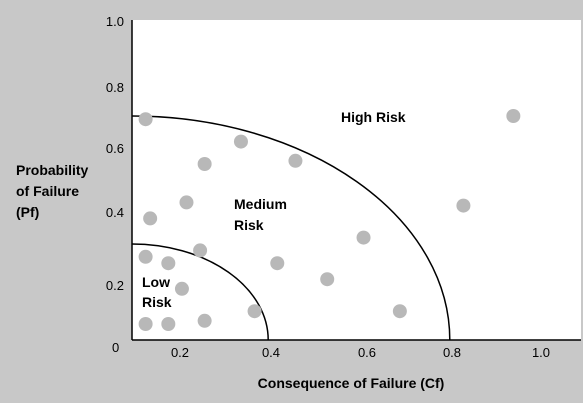  What do you see at coordinates (115, 212) in the screenshot?
I see `y-tick-label: 0.4` at bounding box center [115, 212].